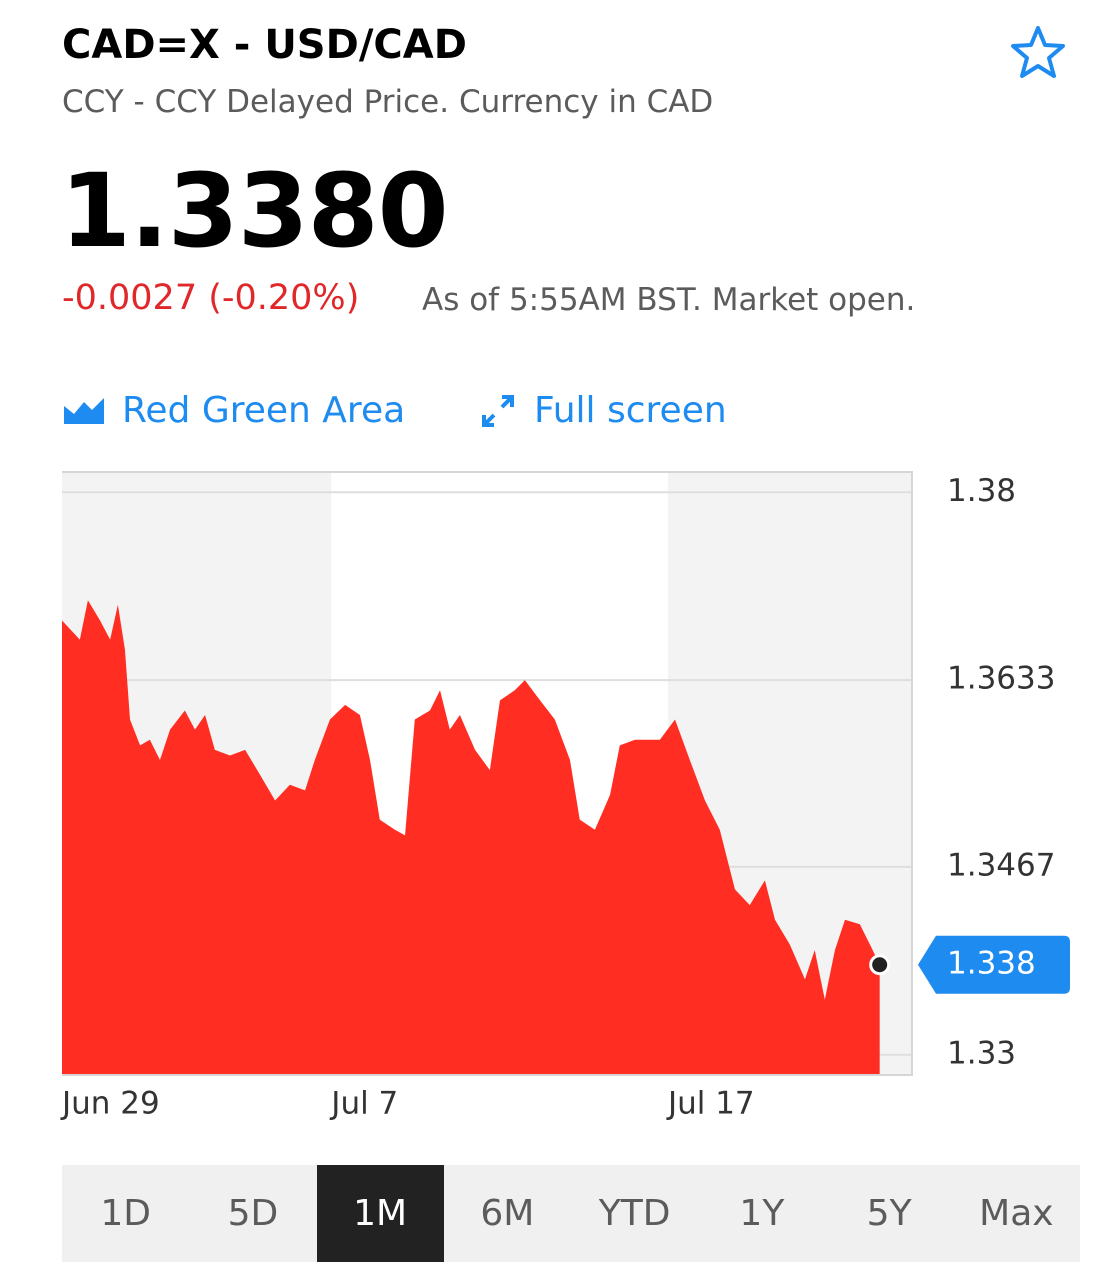 The height and width of the screenshot is (1280, 1096). Describe the element at coordinates (630, 410) in the screenshot. I see `full-screen-label: Full screen` at that location.